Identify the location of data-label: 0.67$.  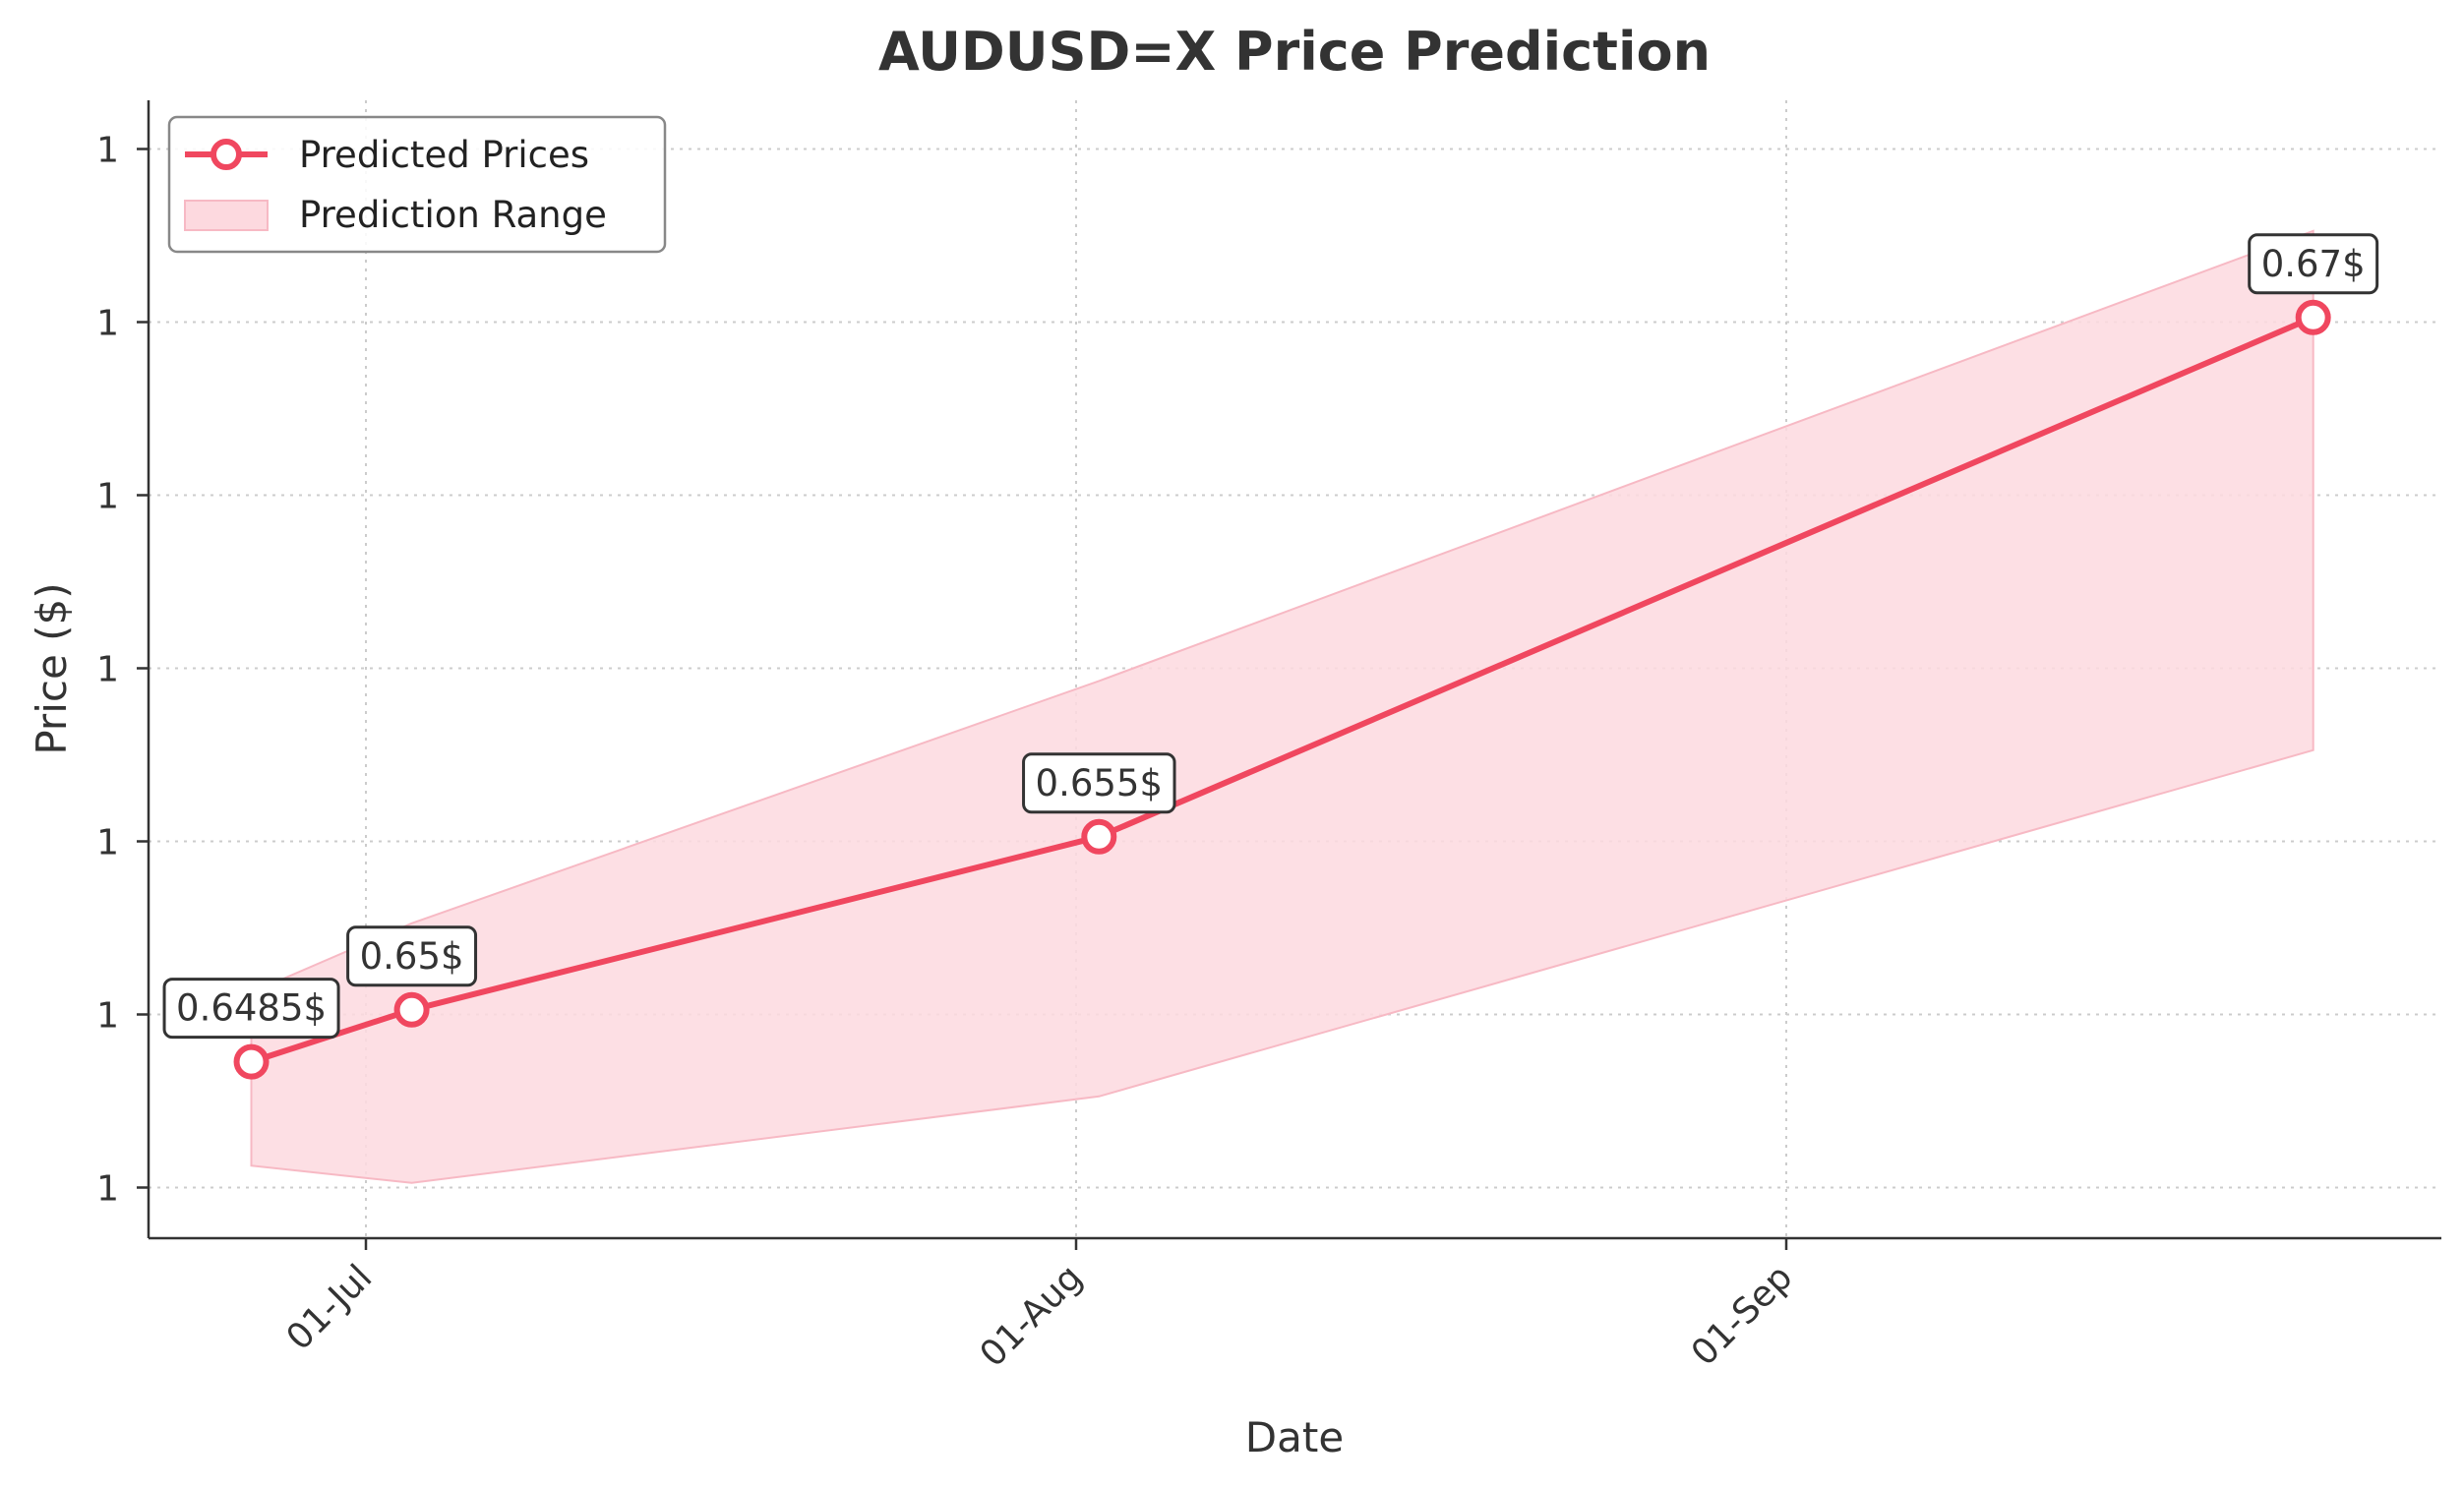
(2314, 264).